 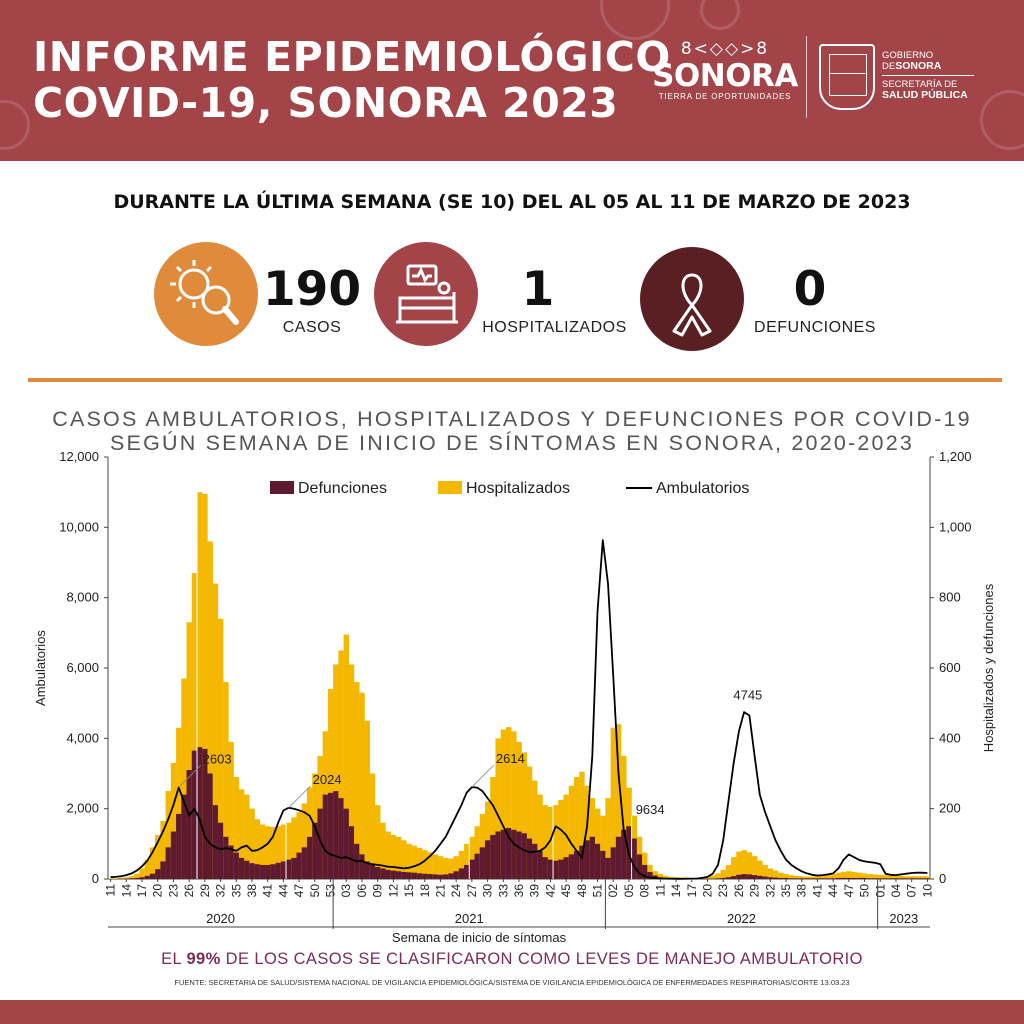 I want to click on left-tick-label: 10,000, so click(x=79, y=526).